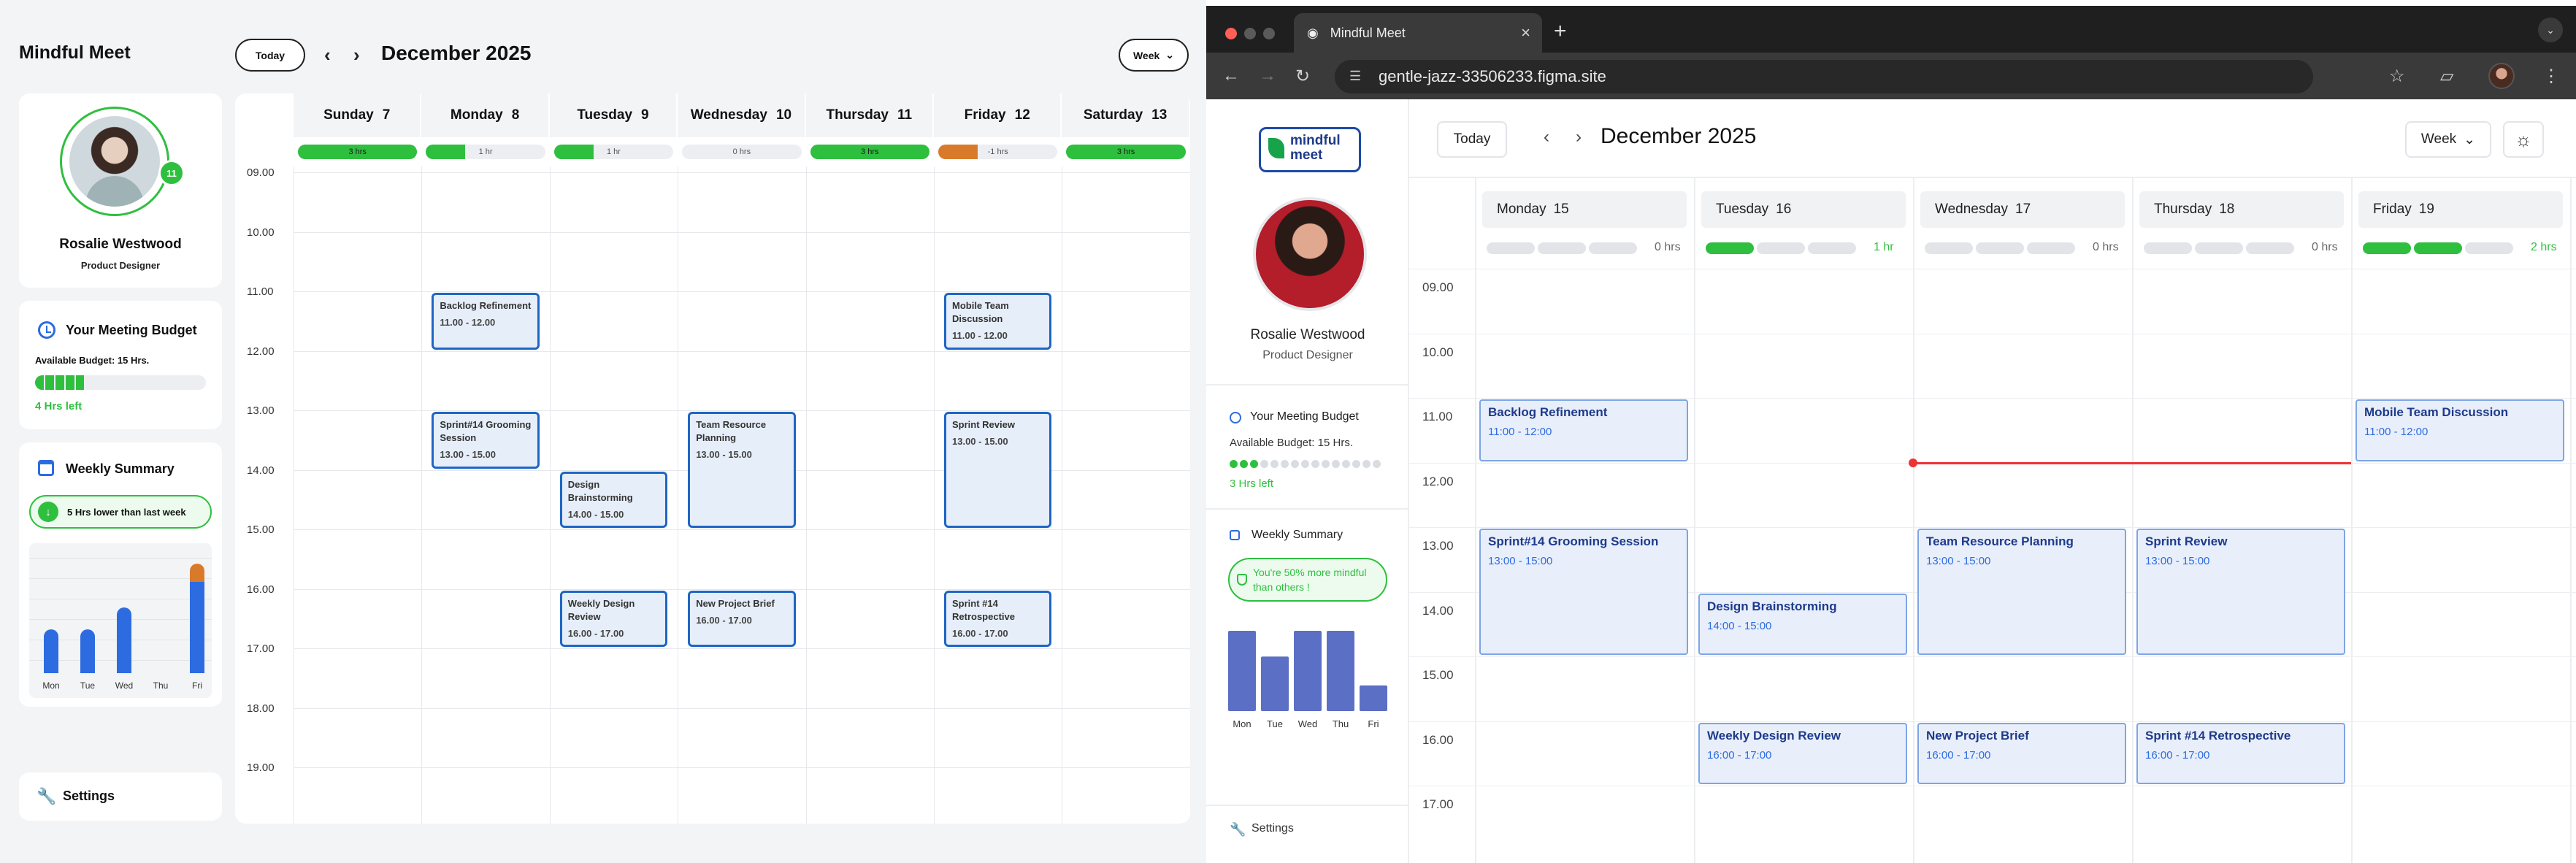 The width and height of the screenshot is (2576, 863). Describe the element at coordinates (1250, 33) in the screenshot. I see `minimize-window-icon` at that location.